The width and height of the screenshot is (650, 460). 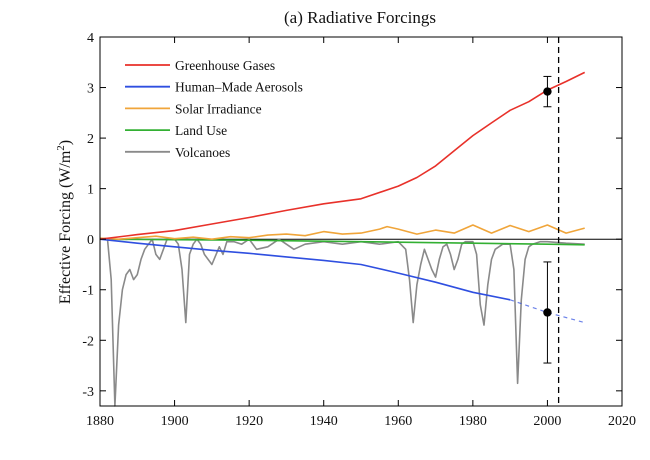 I want to click on y-tick-label--1: -1, so click(x=88, y=291).